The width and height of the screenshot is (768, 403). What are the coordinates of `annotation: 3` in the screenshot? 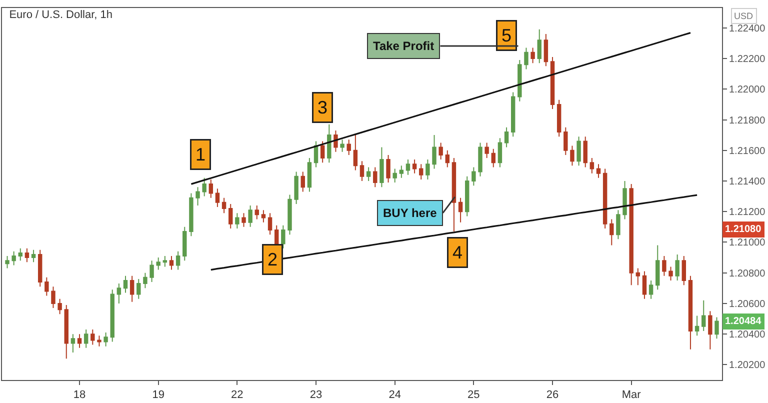 It's located at (323, 108).